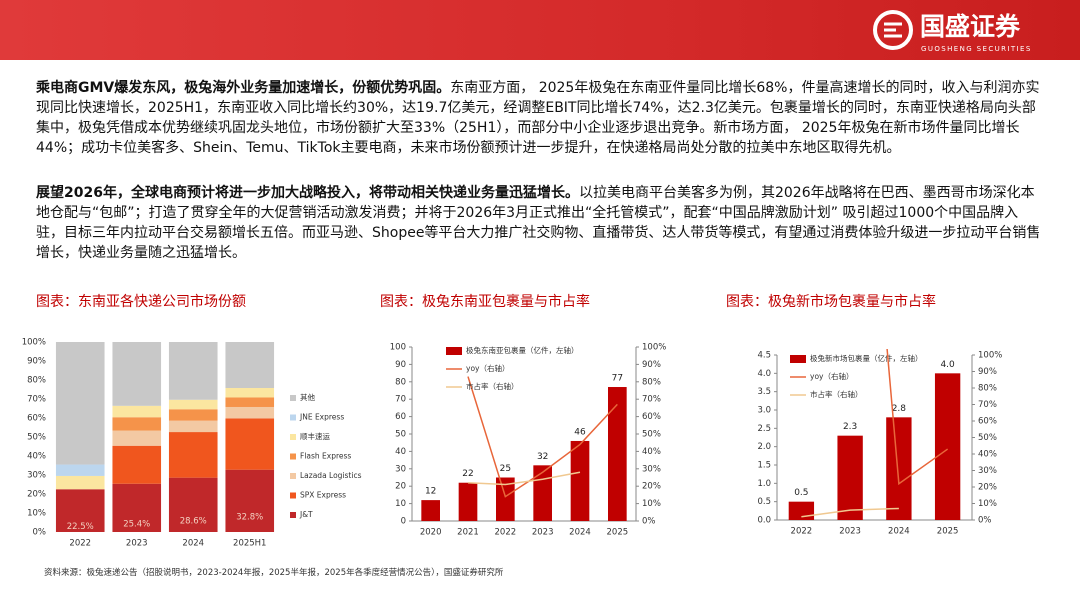 The width and height of the screenshot is (1080, 608). What do you see at coordinates (400, 487) in the screenshot?
I see `y-tick-label: 20` at bounding box center [400, 487].